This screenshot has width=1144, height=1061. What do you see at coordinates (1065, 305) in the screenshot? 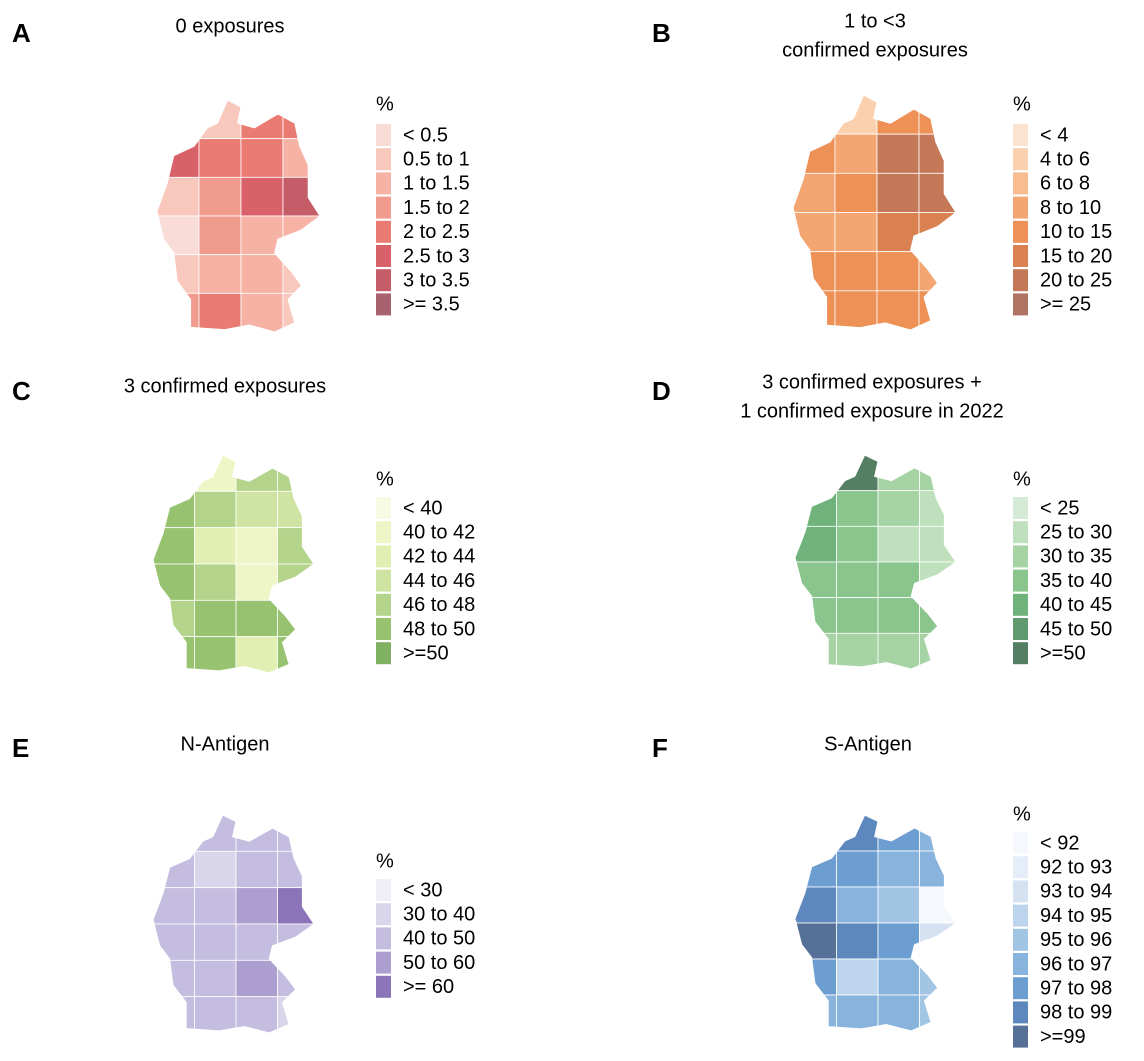
I see `legend-label: >= 25` at bounding box center [1065, 305].